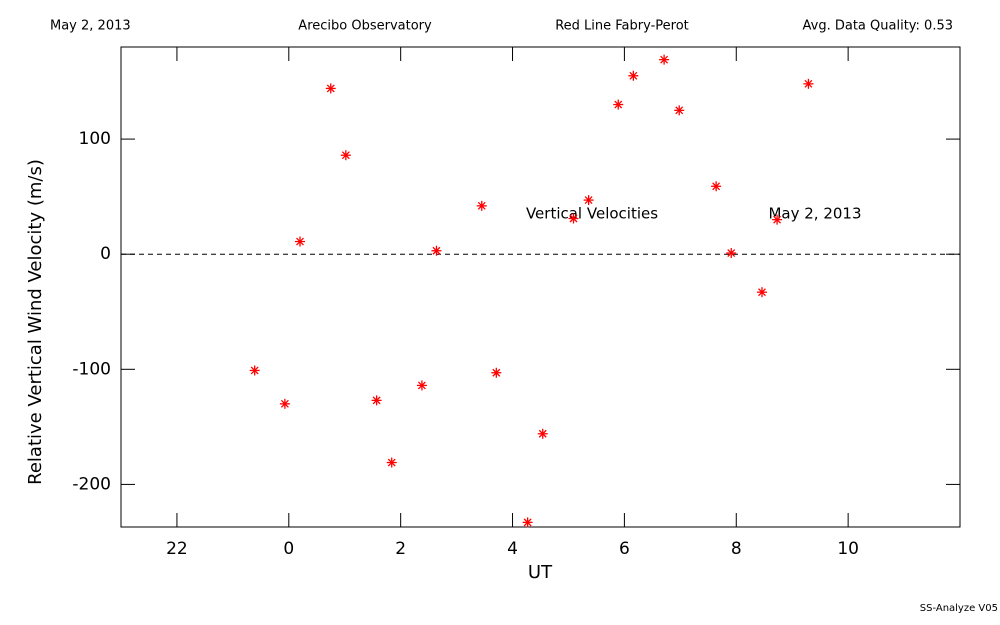 The width and height of the screenshot is (1000, 625). What do you see at coordinates (95, 139) in the screenshot?
I see `y-tick-label: 100` at bounding box center [95, 139].